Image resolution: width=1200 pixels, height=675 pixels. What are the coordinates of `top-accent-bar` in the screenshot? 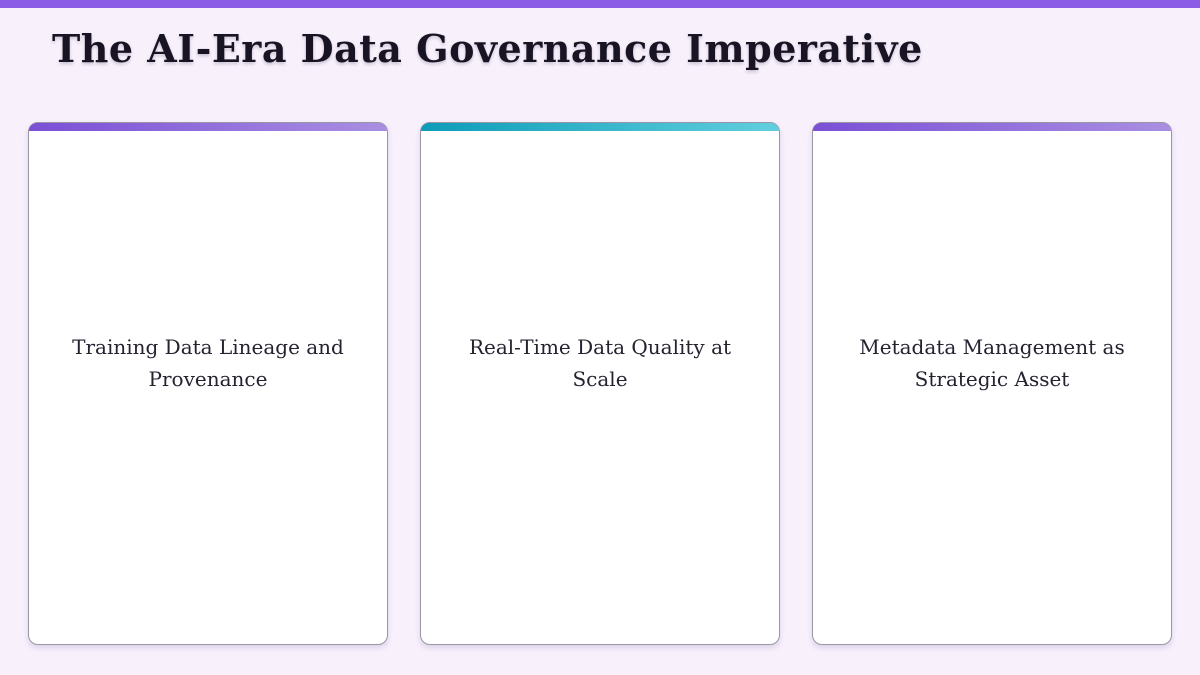 It's located at (600, 4).